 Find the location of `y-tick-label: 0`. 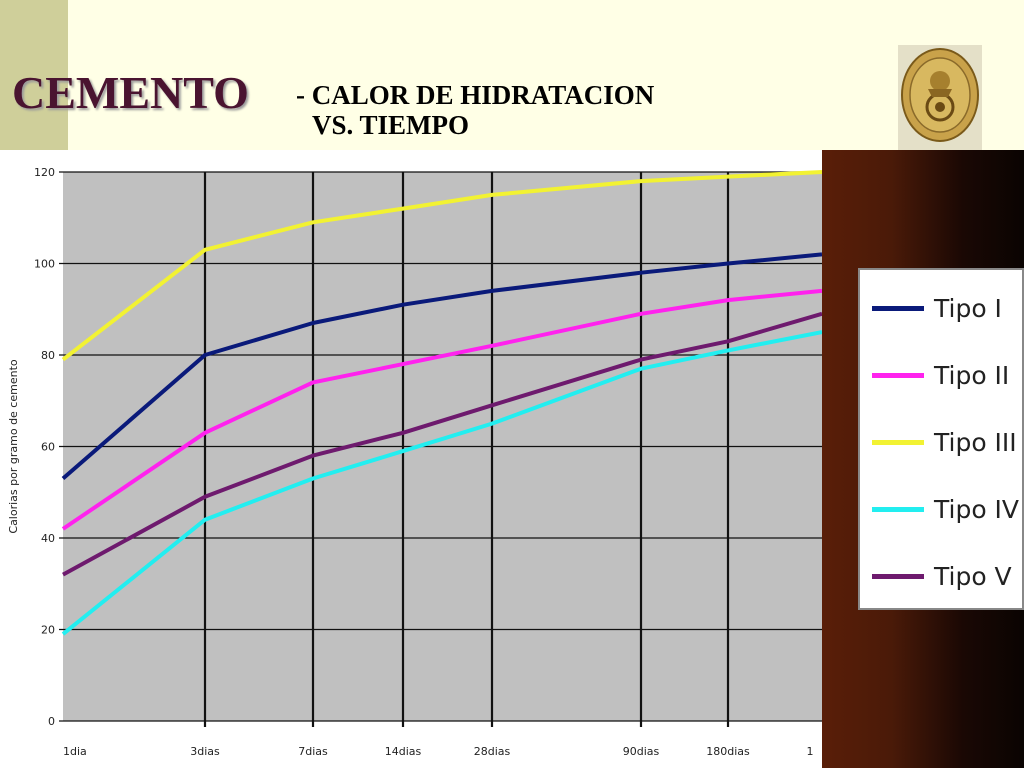

y-tick-label: 0 is located at coordinates (51, 721).